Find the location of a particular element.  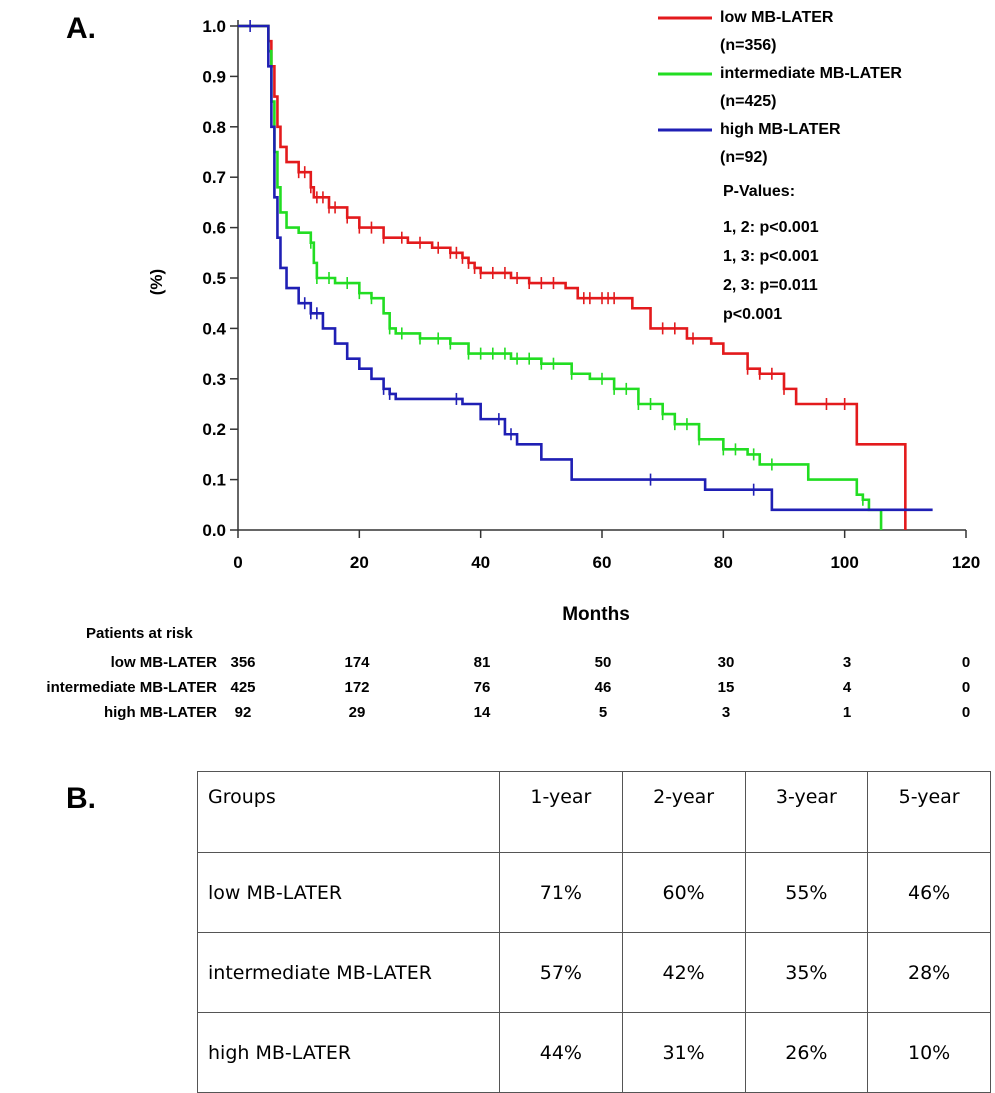

table-value-cell: 46% is located at coordinates (929, 892).